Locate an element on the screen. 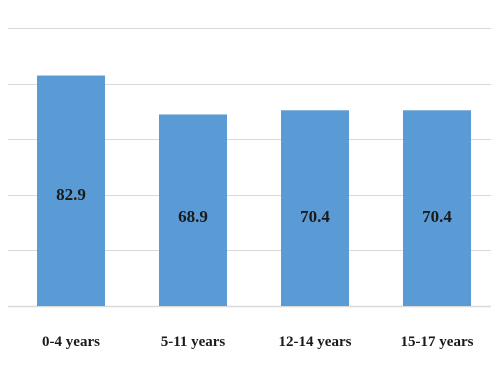  data-labels: 82.9 68.9 70.4 70.4 is located at coordinates (254, 205).